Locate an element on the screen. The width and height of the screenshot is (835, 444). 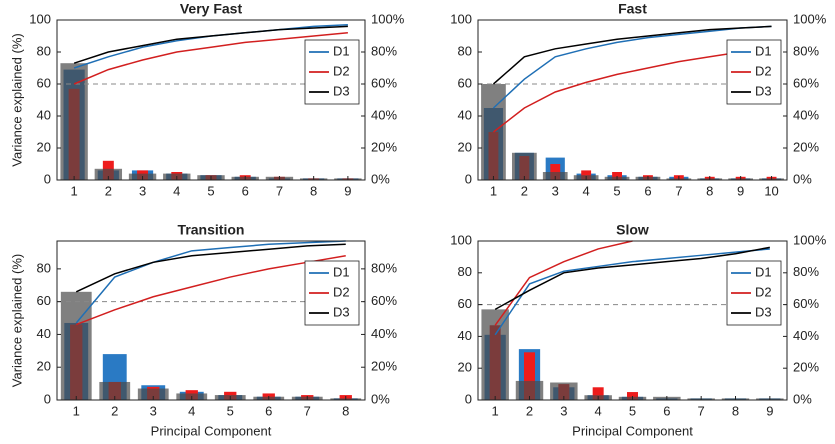
x-tick-label: 1 is located at coordinates (73, 190).